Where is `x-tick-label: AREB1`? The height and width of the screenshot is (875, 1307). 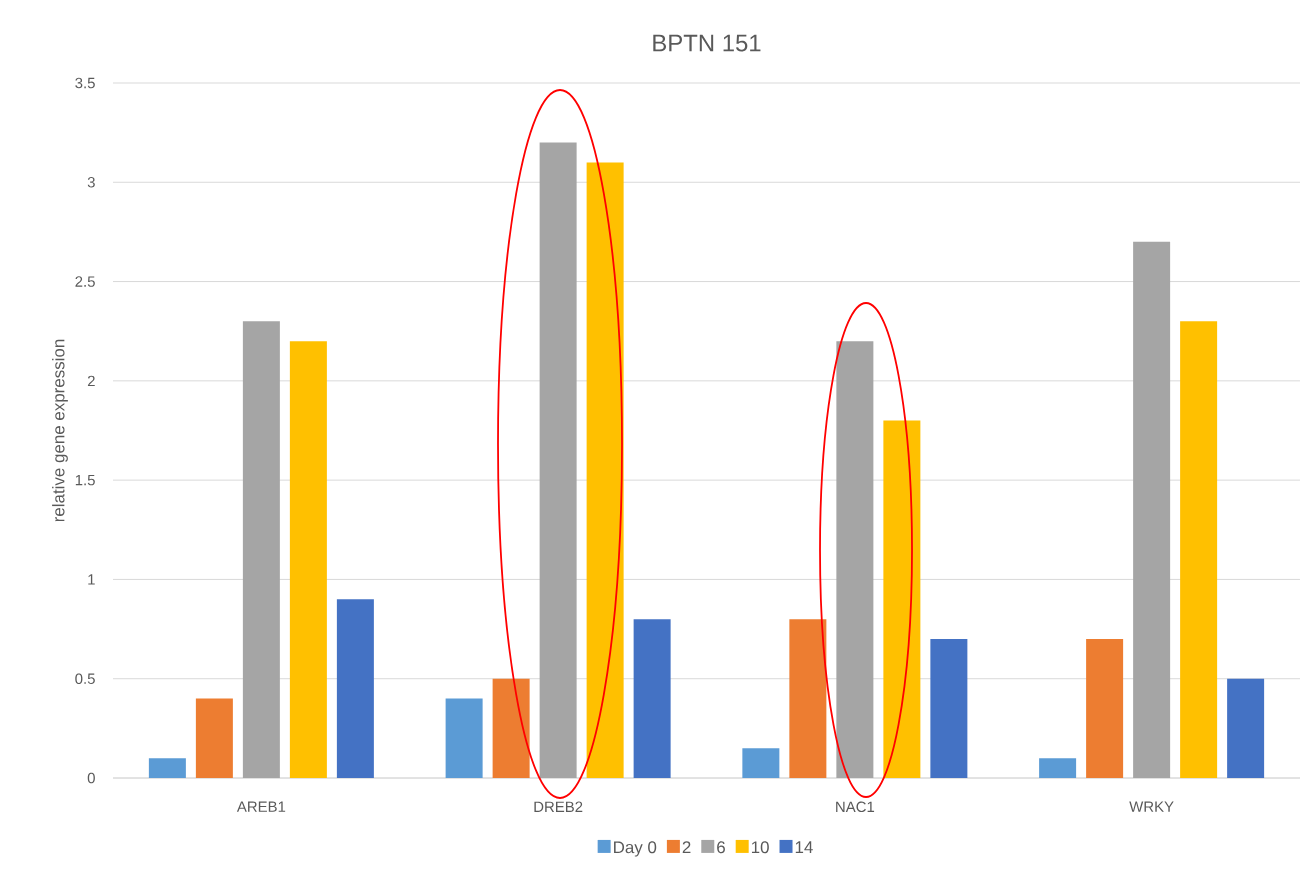
x-tick-label: AREB1 is located at coordinates (261, 806).